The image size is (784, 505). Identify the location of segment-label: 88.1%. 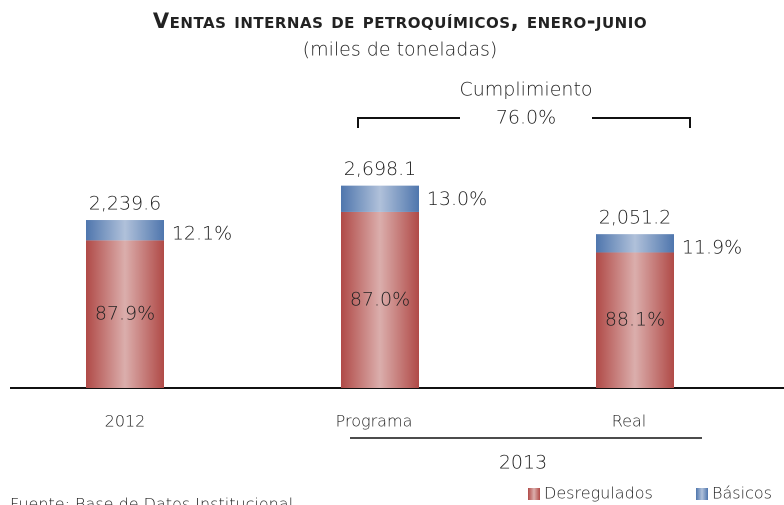
(635, 320).